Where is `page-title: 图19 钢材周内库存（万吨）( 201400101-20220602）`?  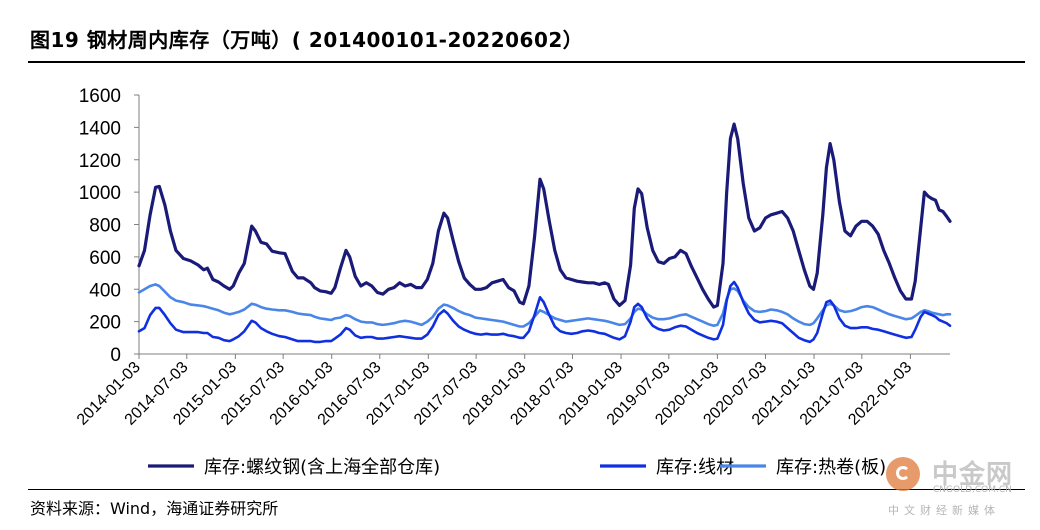 page-title: 图19 钢材周内库存（万吨）( 201400101-20220602） is located at coordinates (307, 40).